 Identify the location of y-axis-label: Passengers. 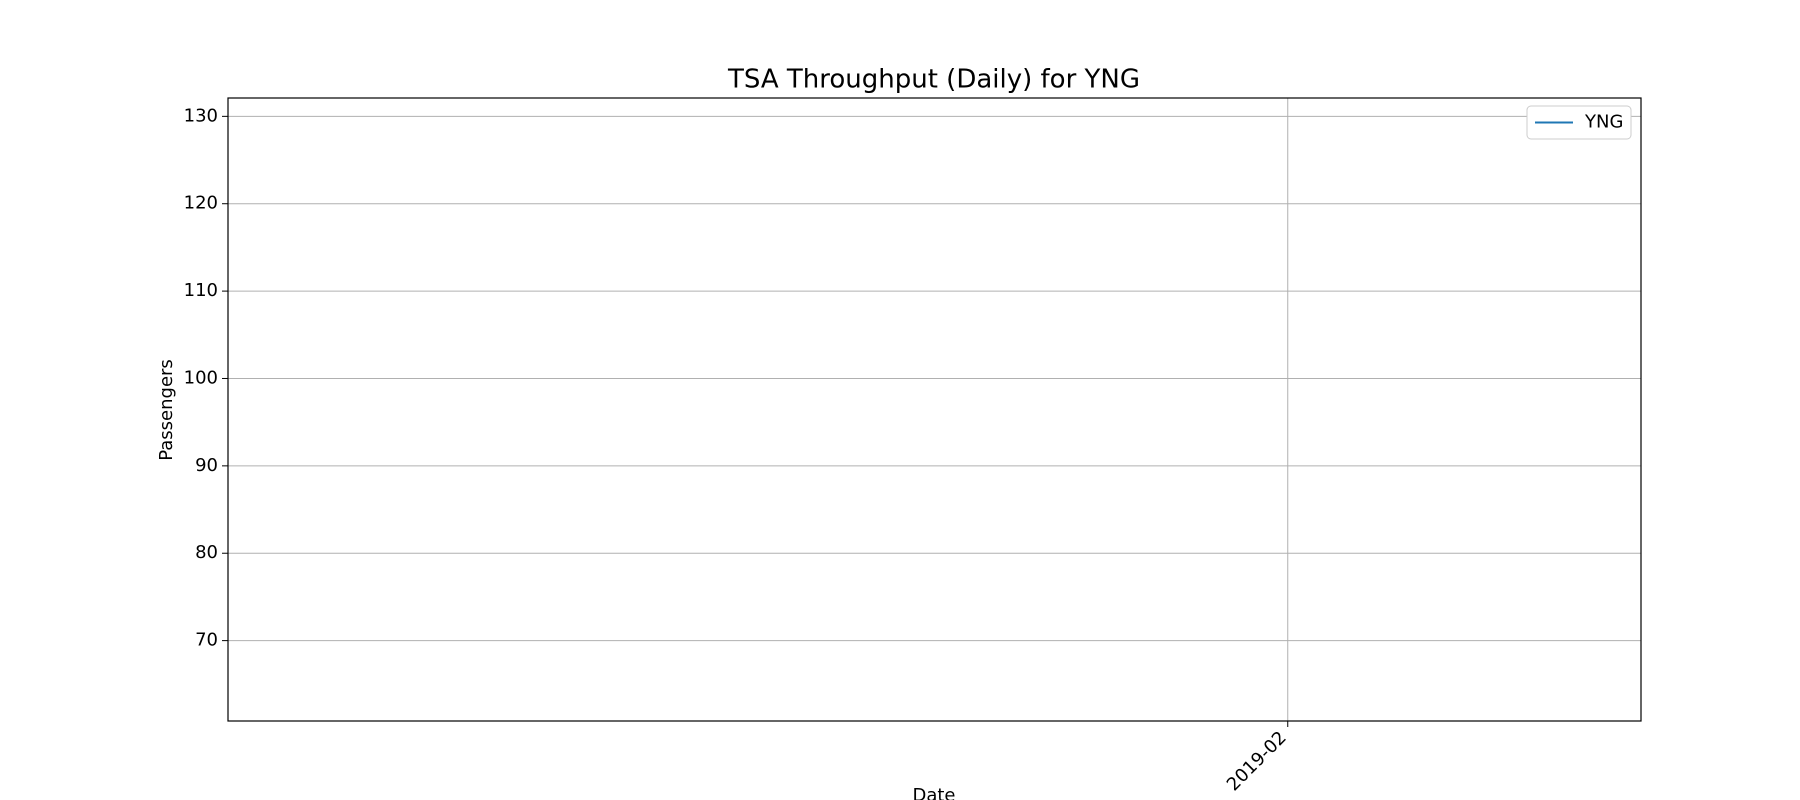
(166, 410).